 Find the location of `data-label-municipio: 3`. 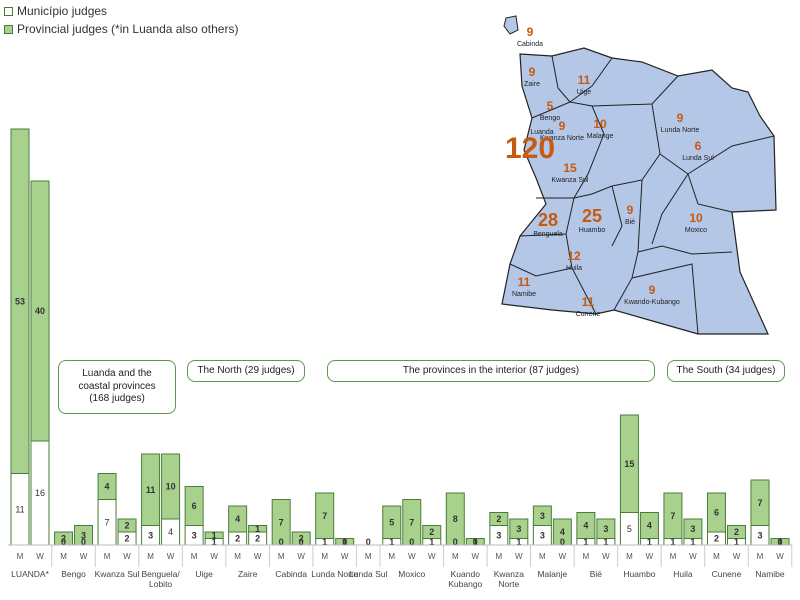

data-label-municipio: 3 is located at coordinates (542, 535).